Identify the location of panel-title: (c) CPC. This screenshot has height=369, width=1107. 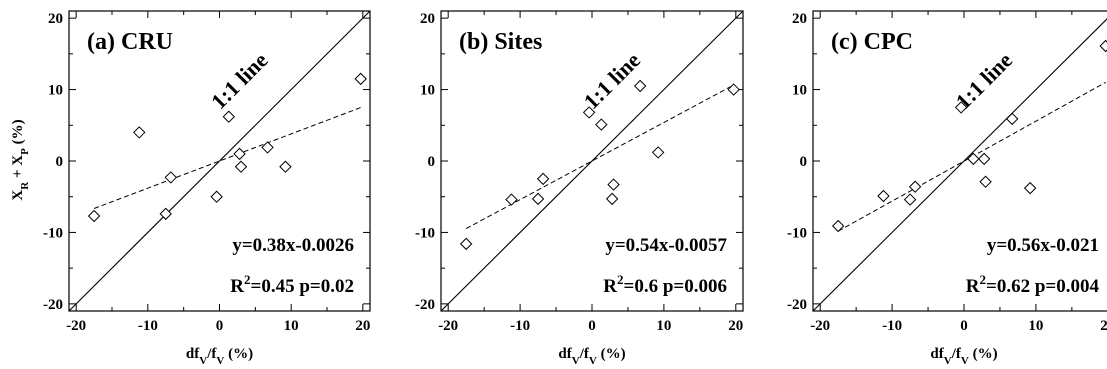
(872, 42).